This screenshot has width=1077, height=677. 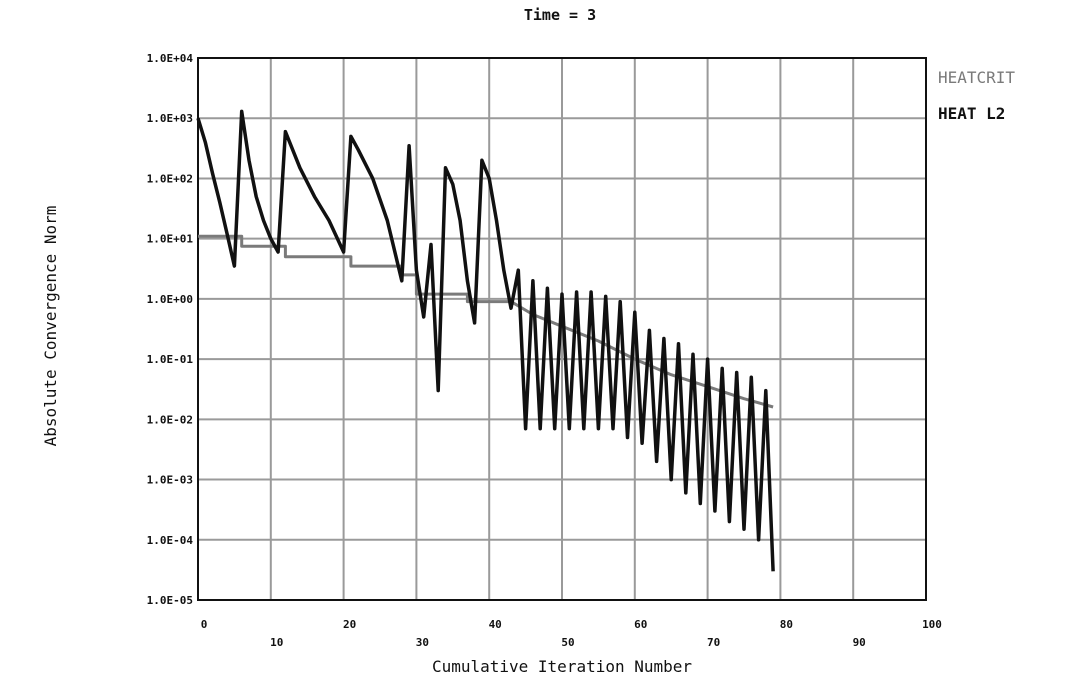 What do you see at coordinates (170, 299) in the screenshot?
I see `y-tick-label: 1.0E+00` at bounding box center [170, 299].